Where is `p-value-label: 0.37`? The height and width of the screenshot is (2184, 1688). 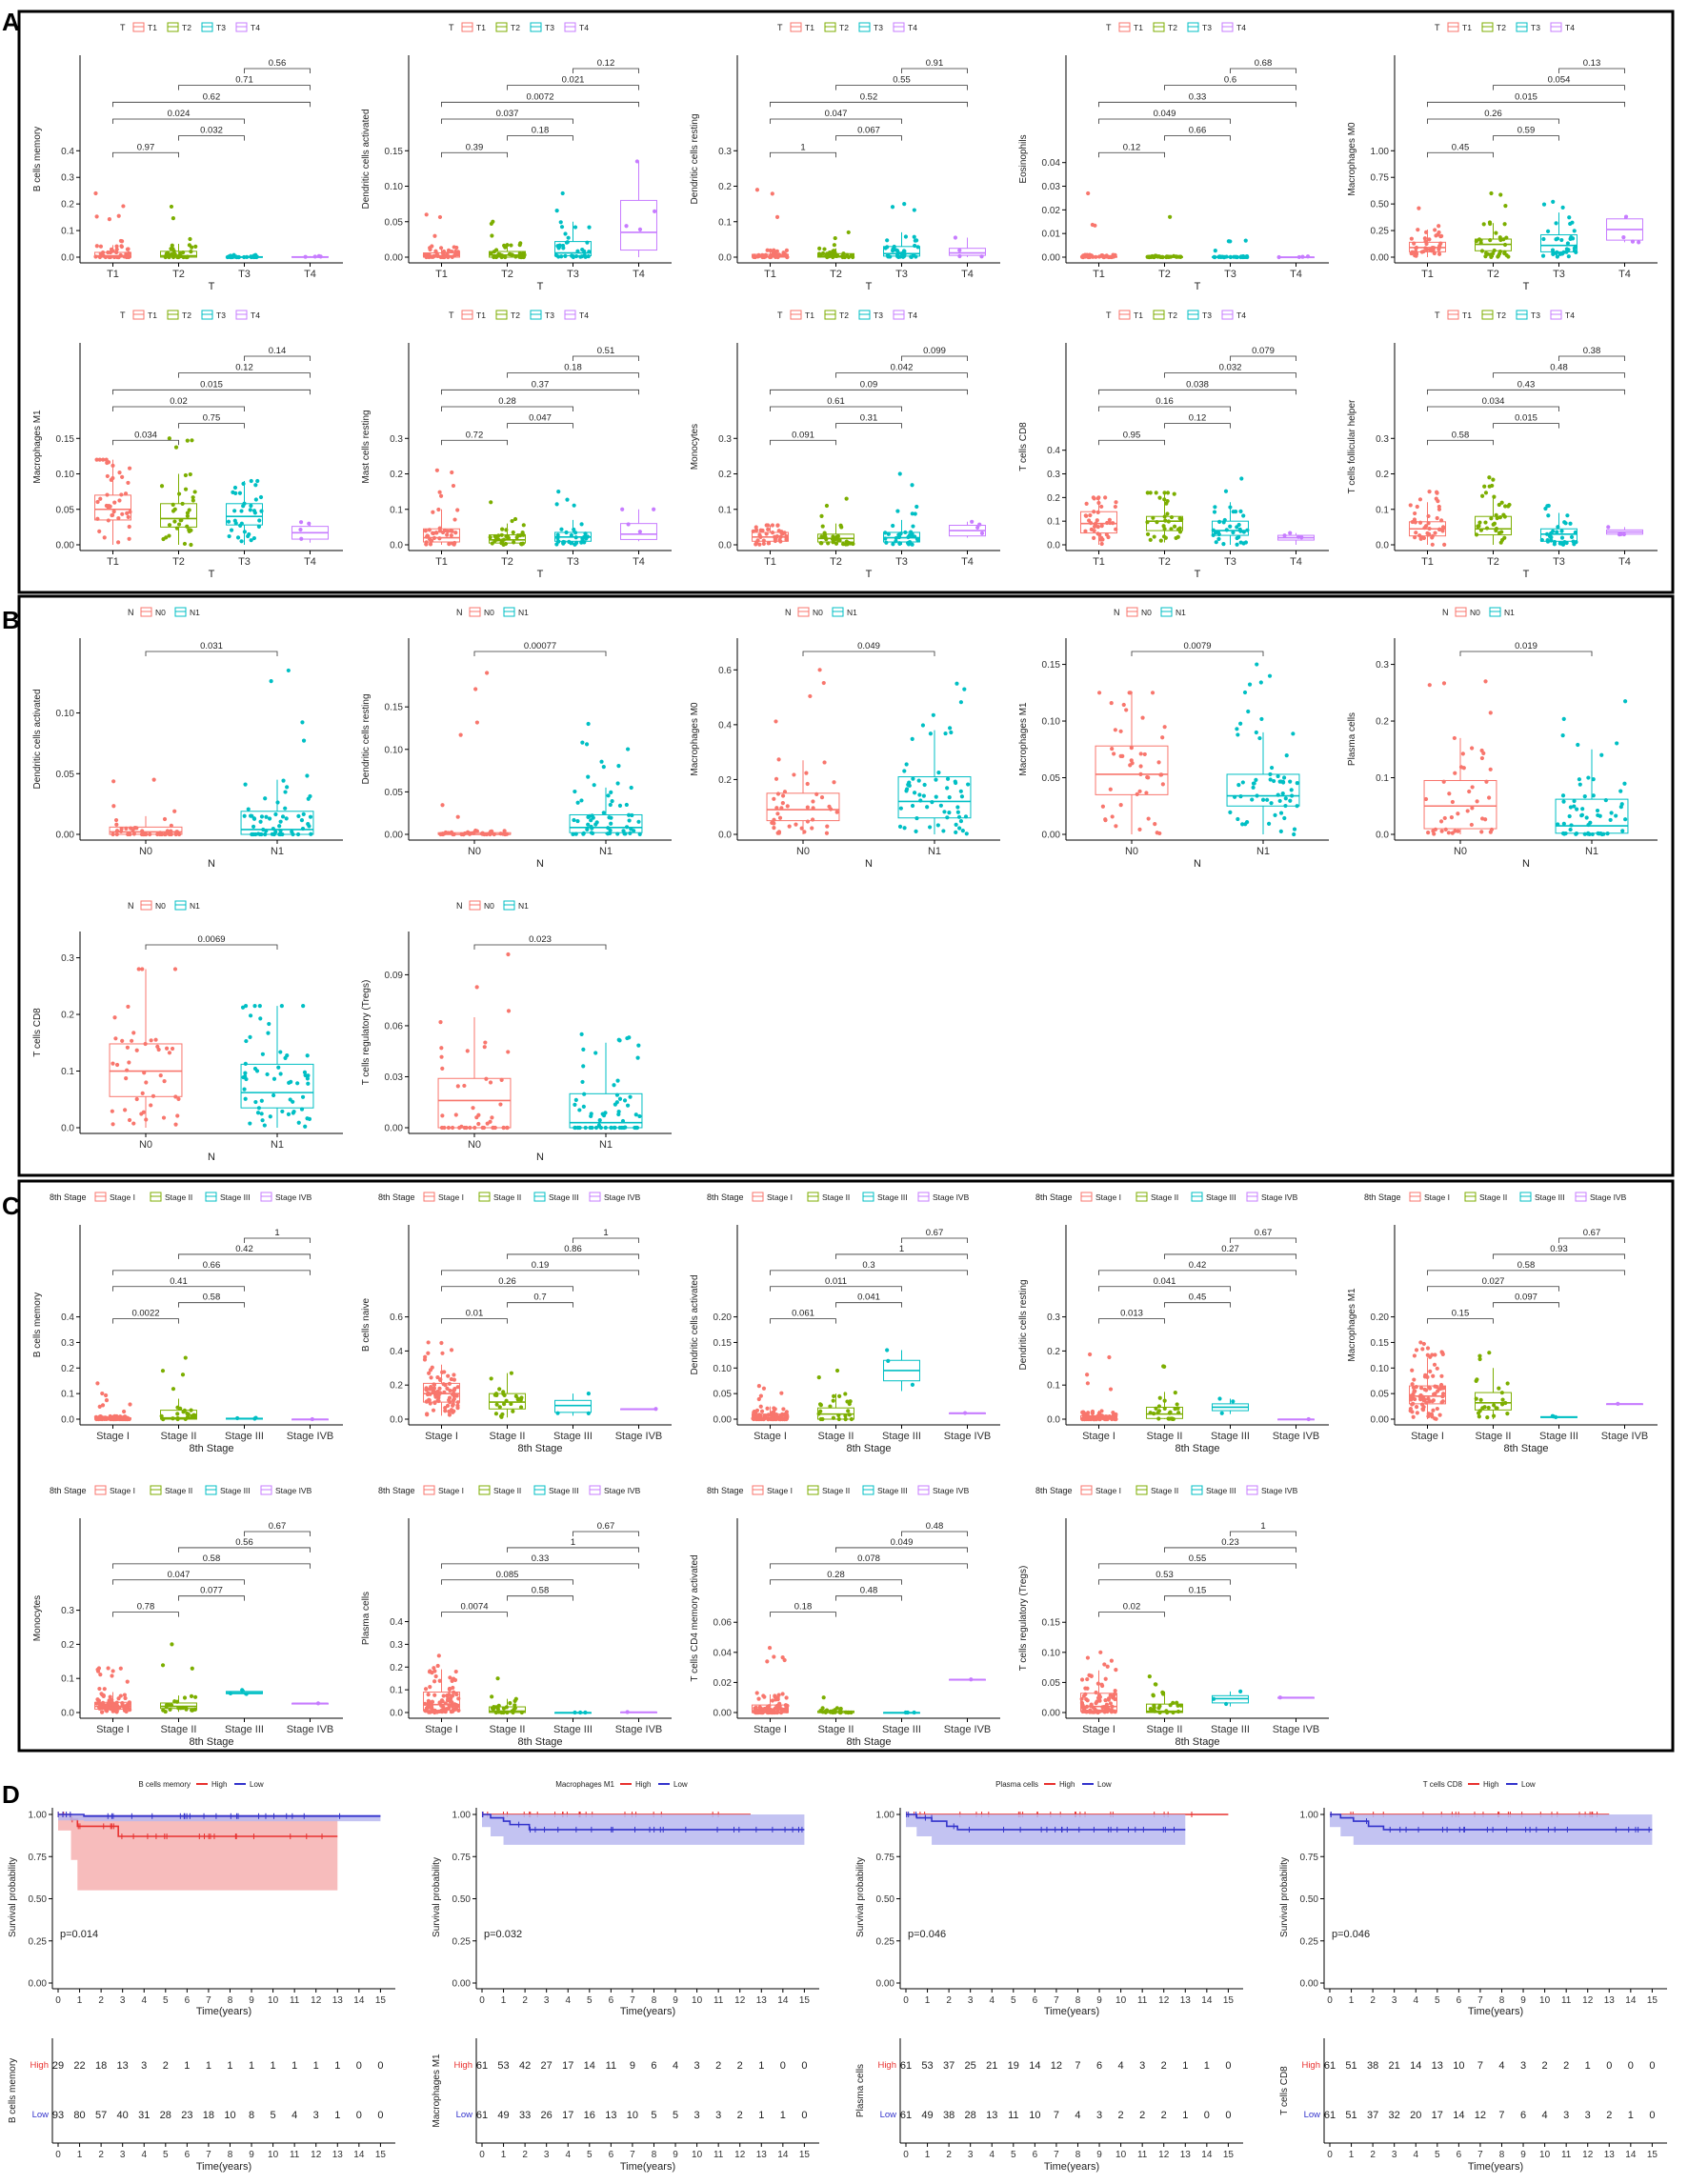 p-value-label: 0.37 is located at coordinates (541, 385).